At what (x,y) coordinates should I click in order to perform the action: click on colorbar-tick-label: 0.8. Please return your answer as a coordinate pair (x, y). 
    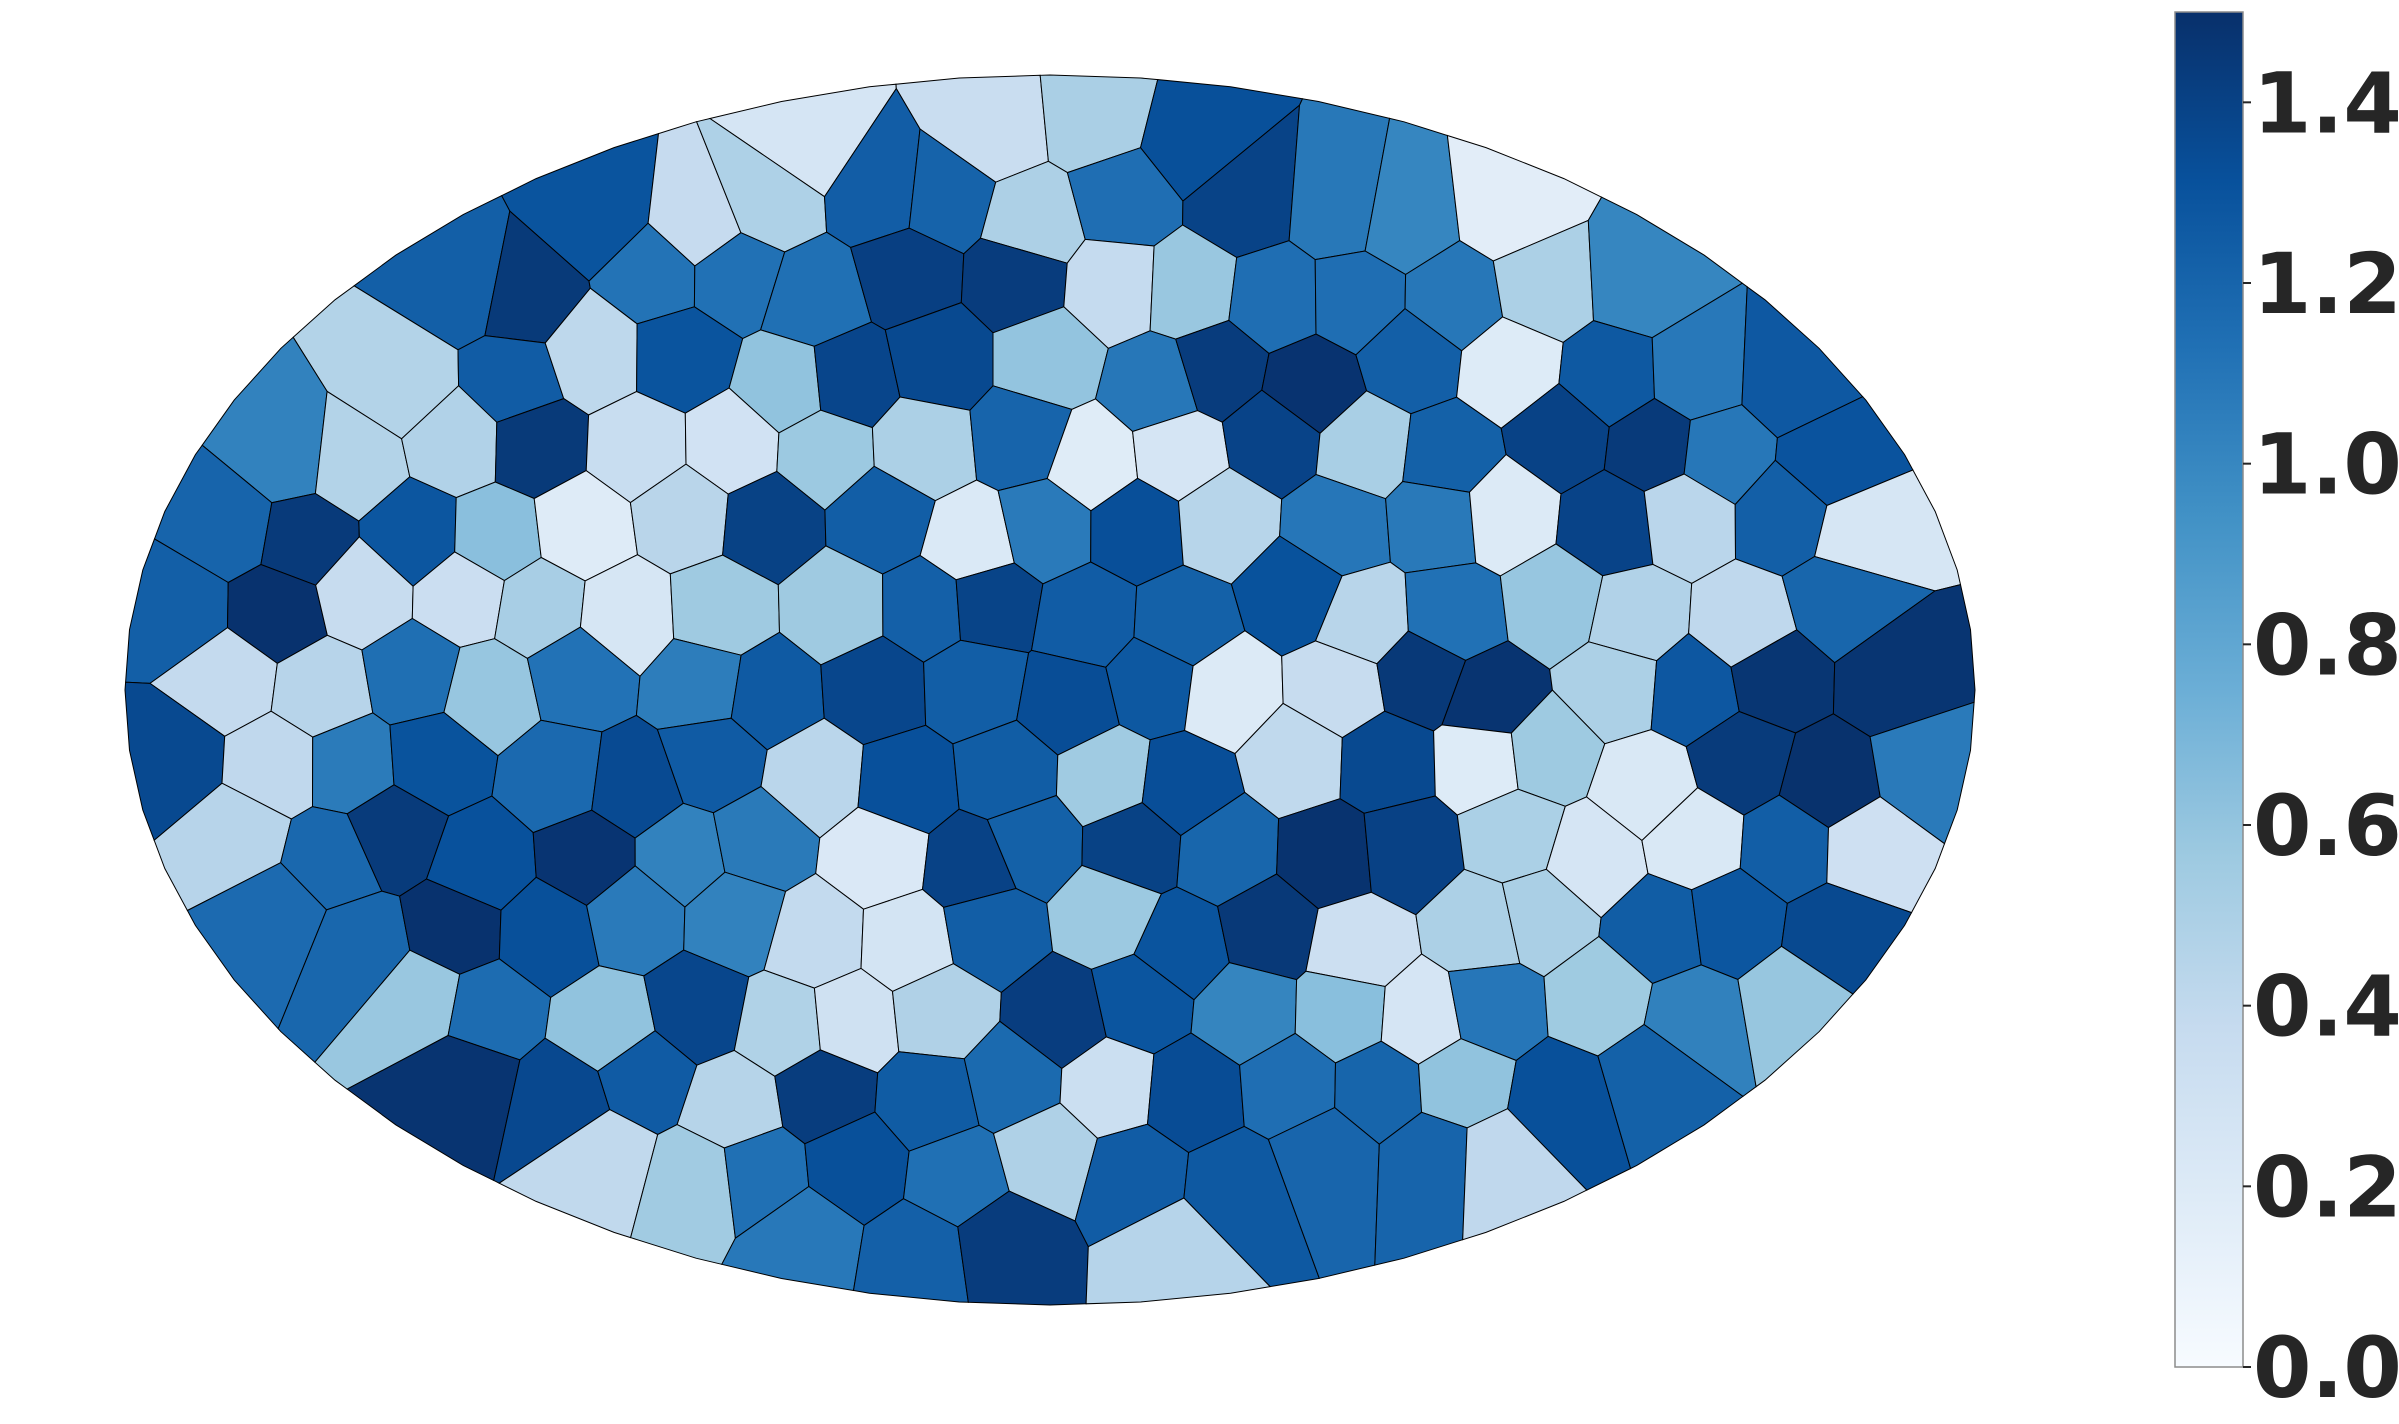
    Looking at the image, I should click on (2326, 645).